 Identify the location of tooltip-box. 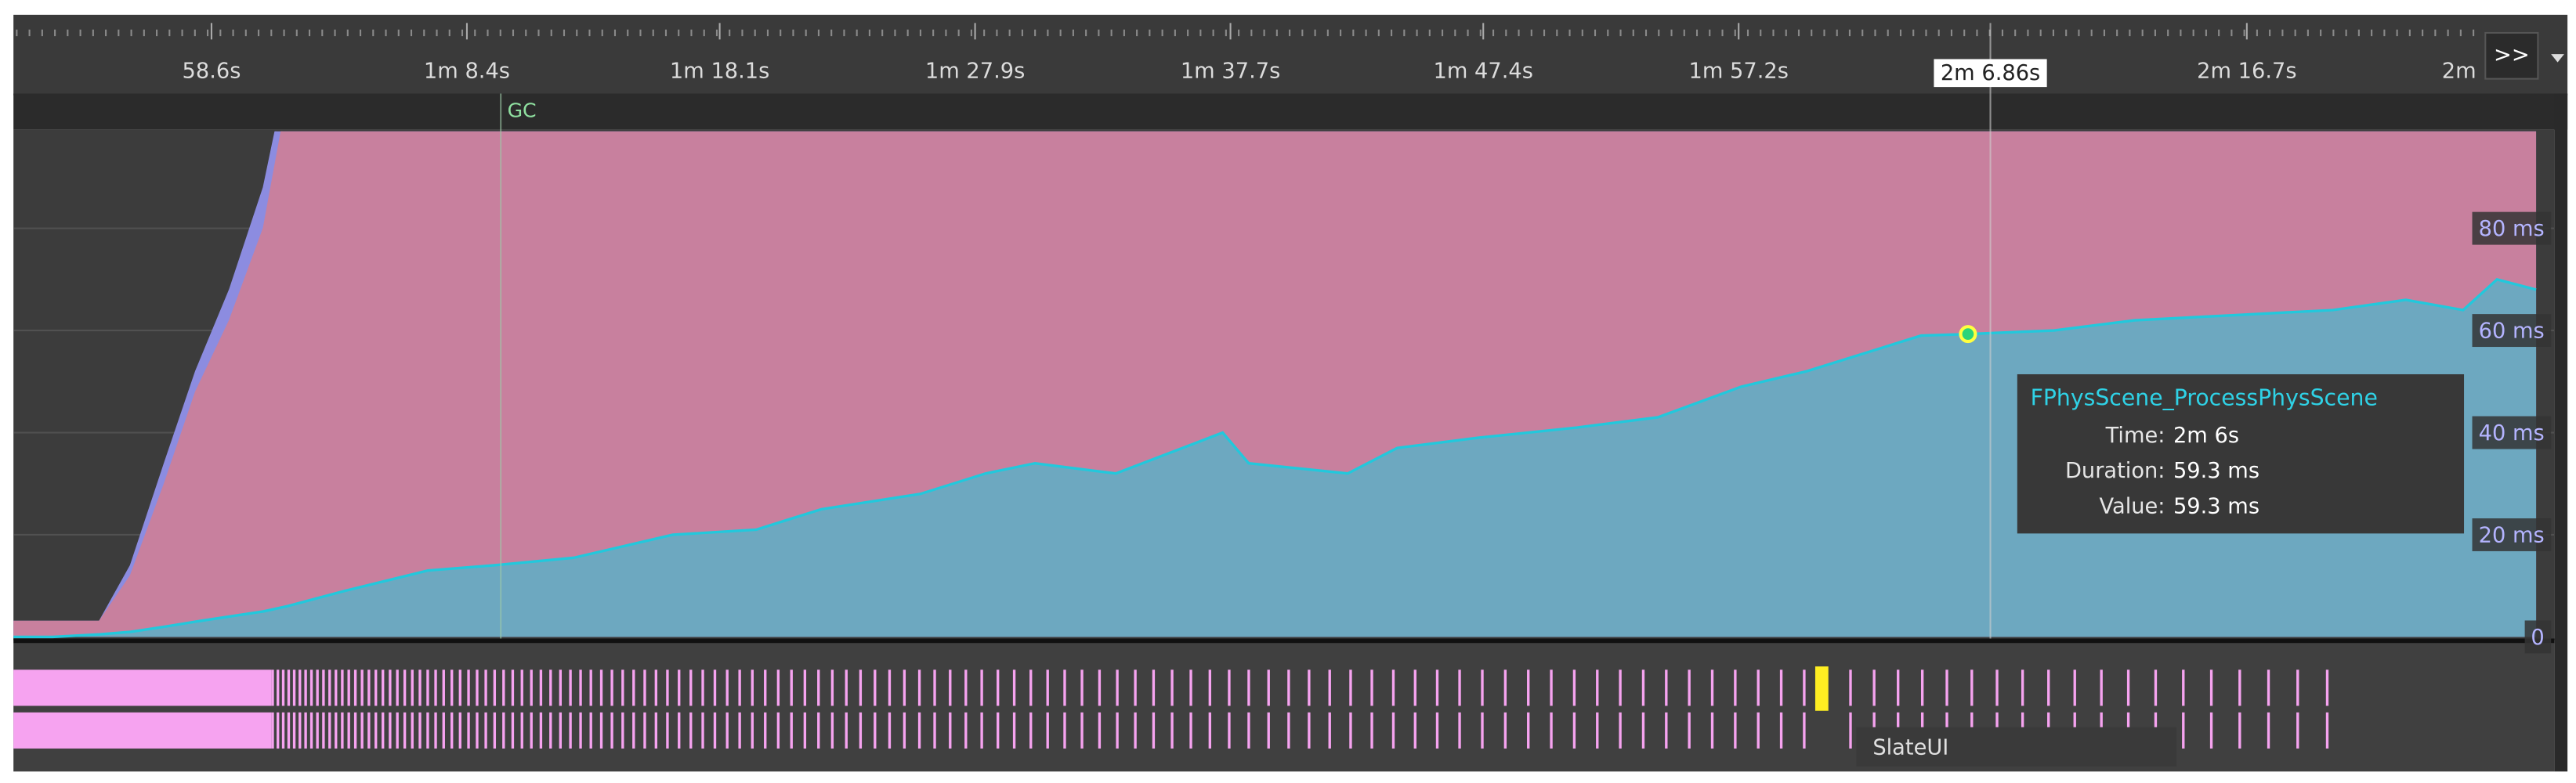
(2241, 453).